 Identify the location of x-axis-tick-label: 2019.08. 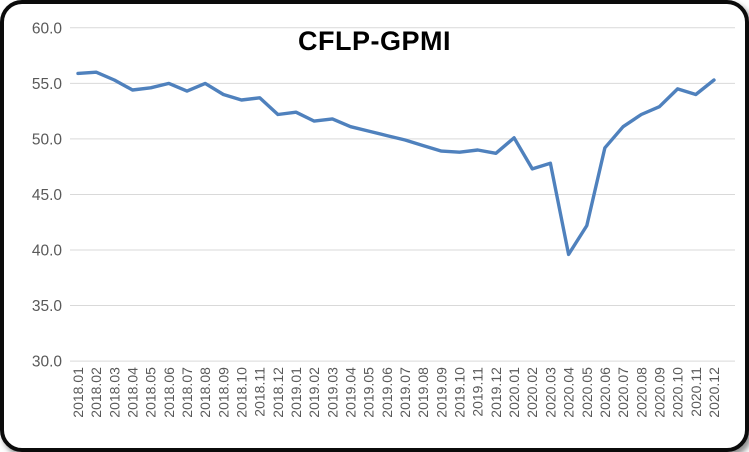
(423, 392).